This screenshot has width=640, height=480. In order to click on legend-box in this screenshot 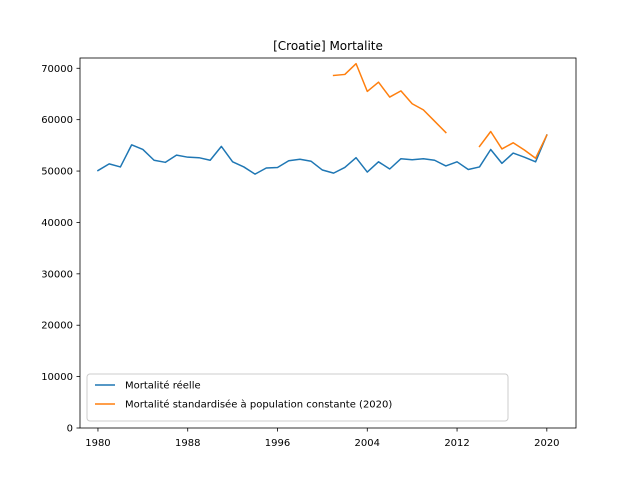, I will do `click(297, 397)`.